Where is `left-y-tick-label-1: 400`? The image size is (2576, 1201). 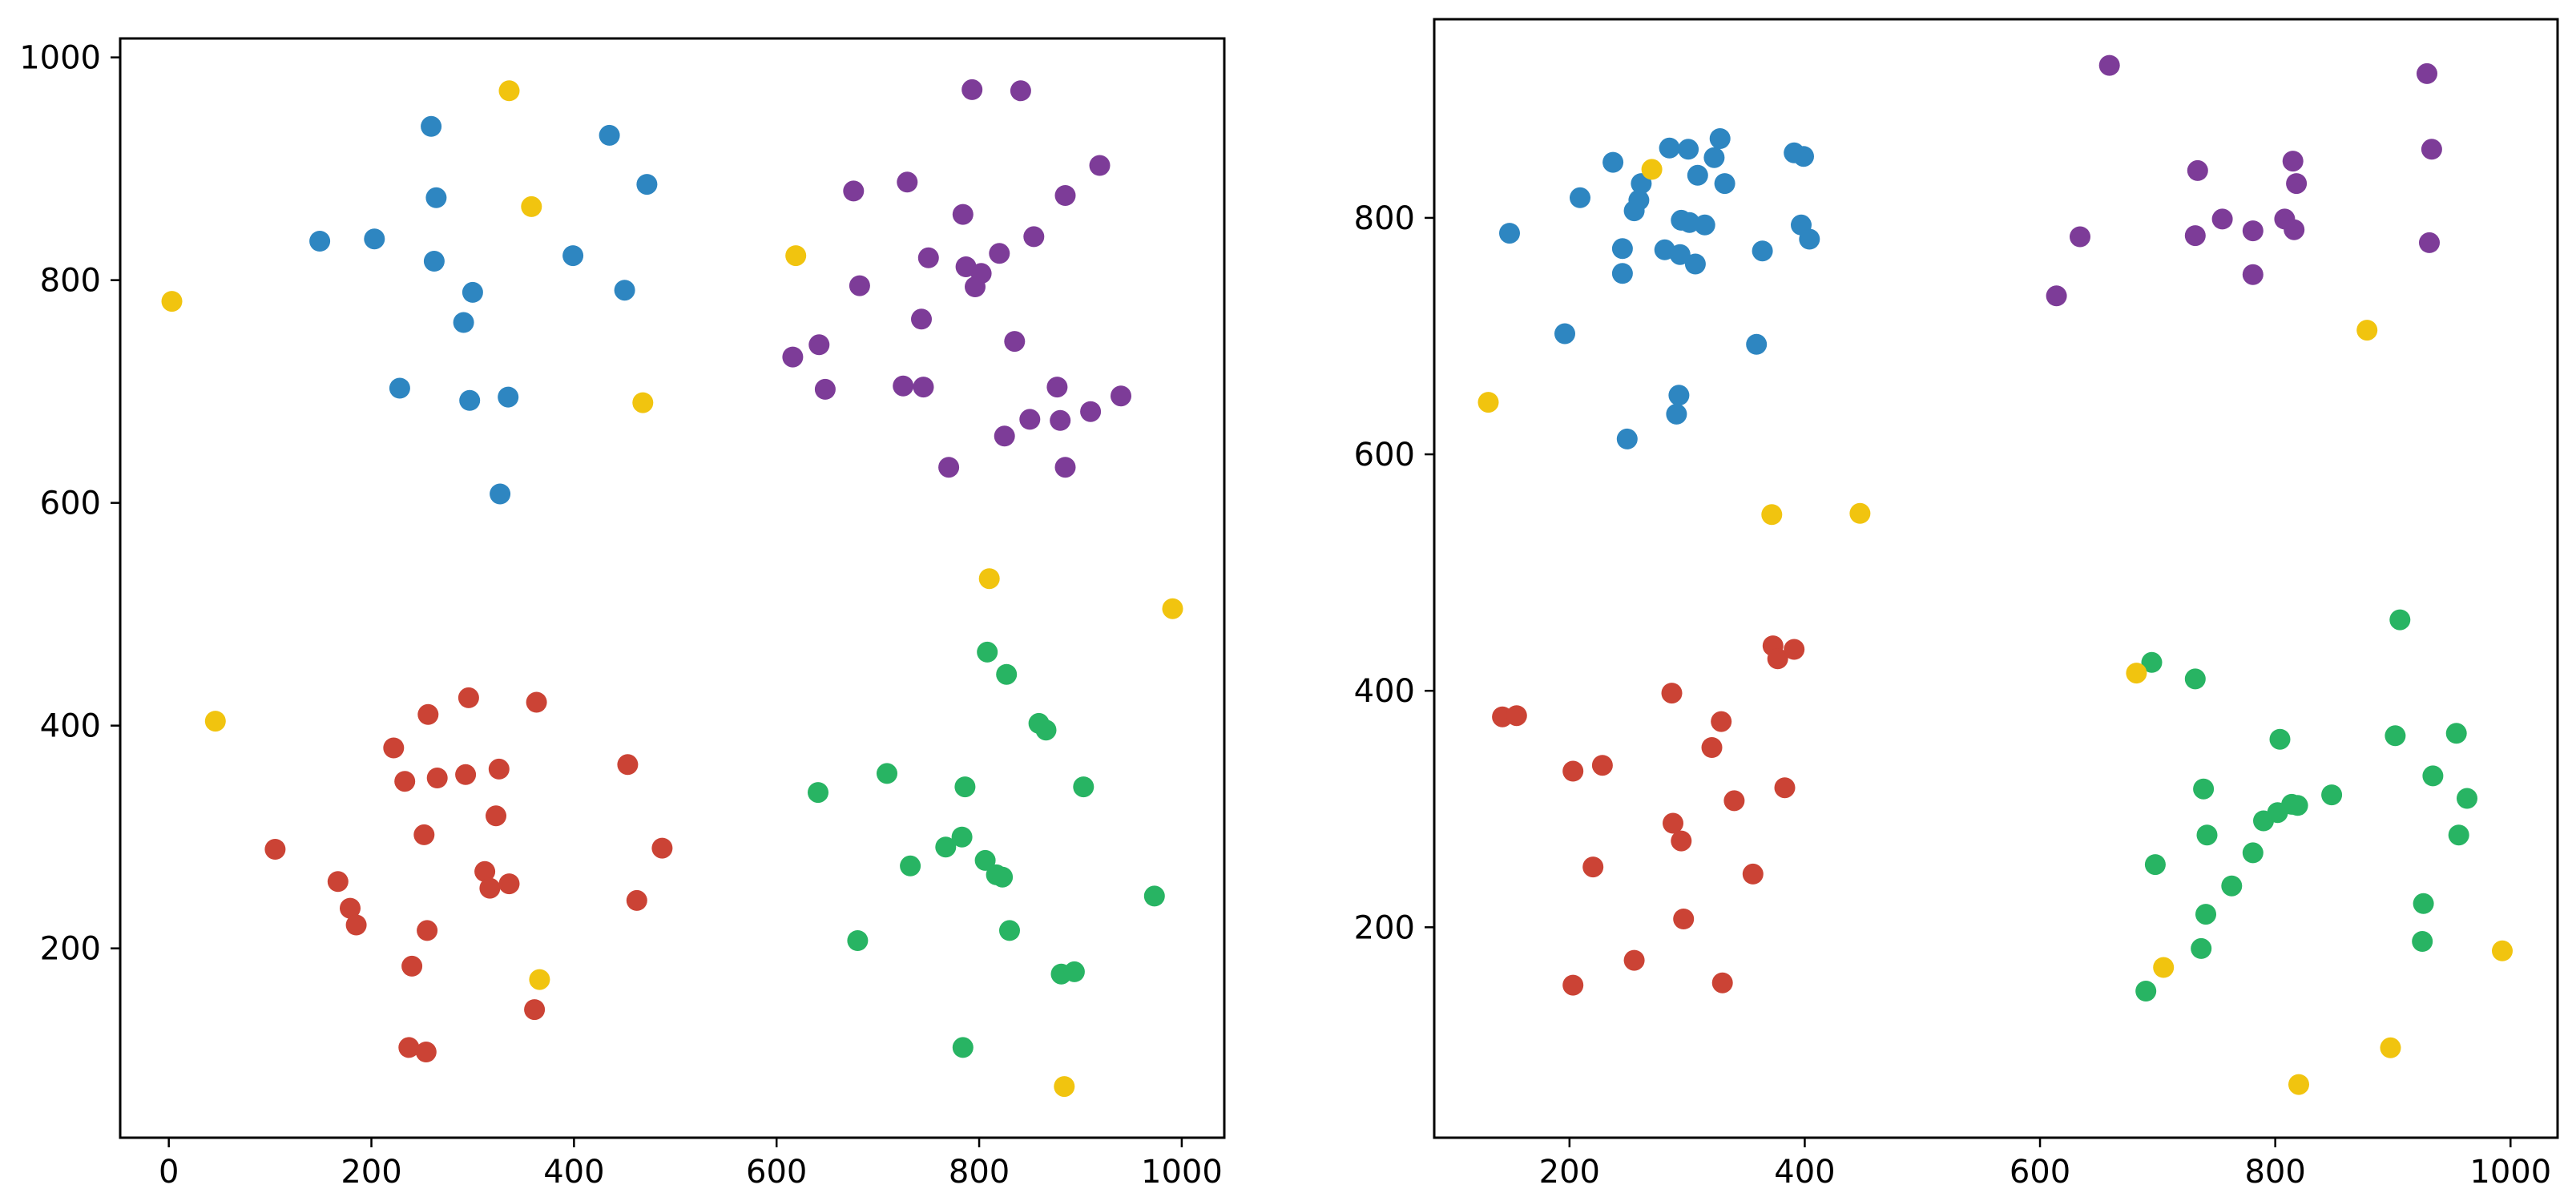
left-y-tick-label-1: 400 is located at coordinates (70, 726).